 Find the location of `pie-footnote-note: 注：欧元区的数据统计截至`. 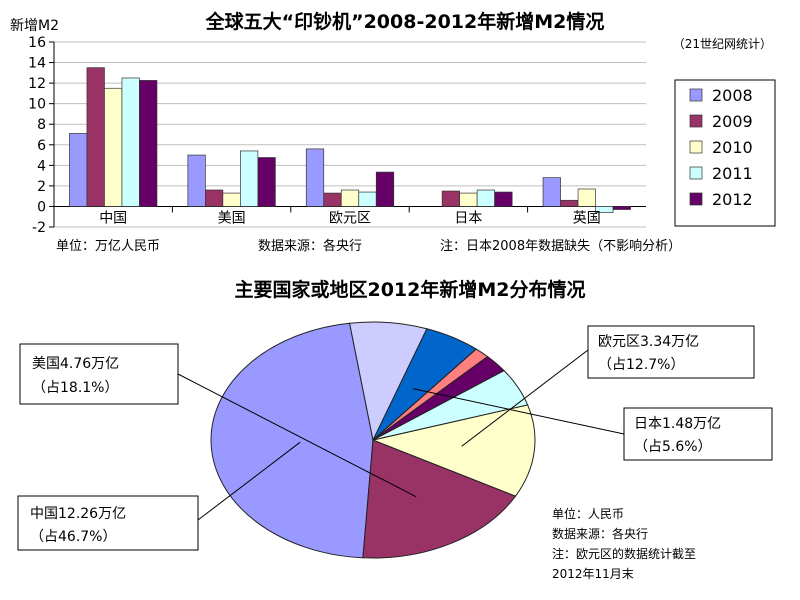

pie-footnote-note: 注：欧元区的数据统计截至 is located at coordinates (624, 553).